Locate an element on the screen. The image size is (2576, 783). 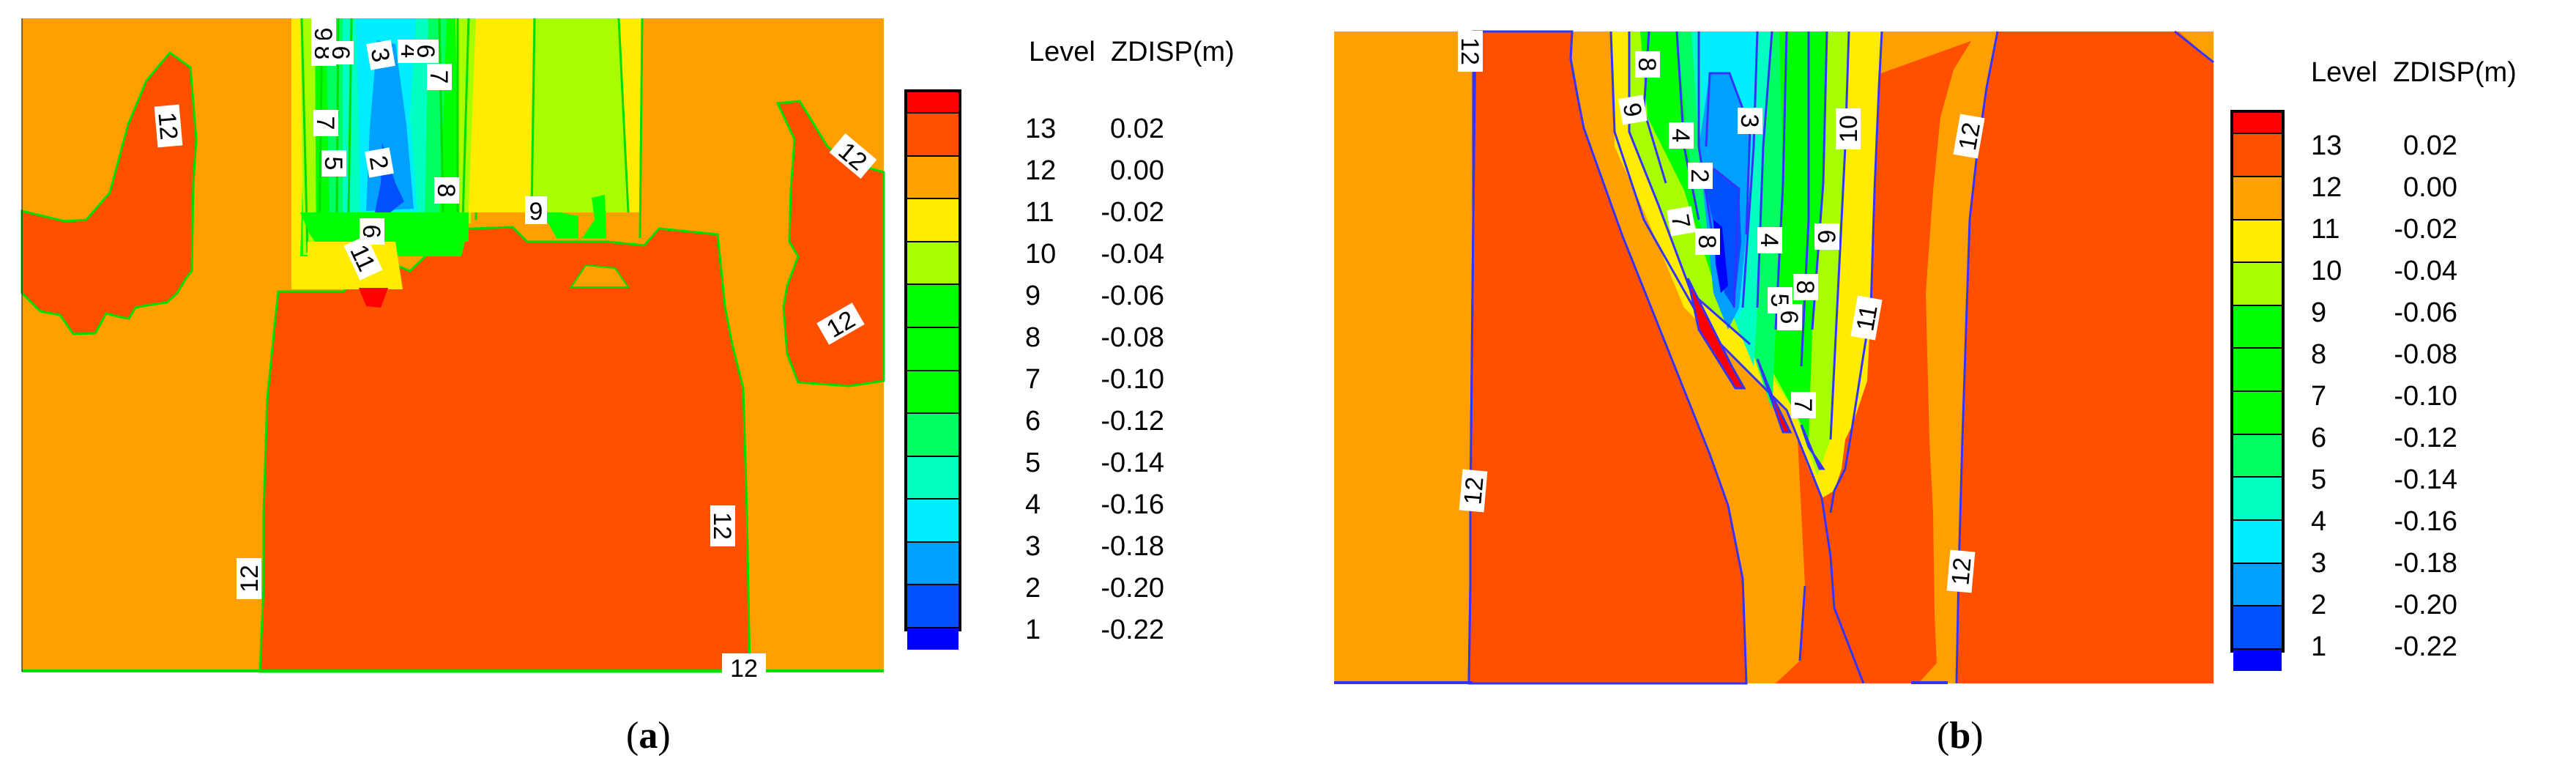
caption-a: (a) is located at coordinates (648, 736).